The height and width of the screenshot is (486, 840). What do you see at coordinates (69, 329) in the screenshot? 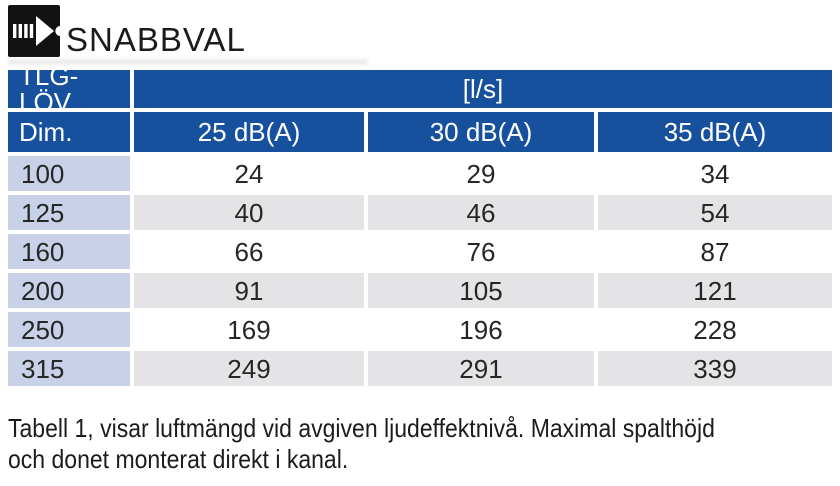
I see `dim-cell: 250` at bounding box center [69, 329].